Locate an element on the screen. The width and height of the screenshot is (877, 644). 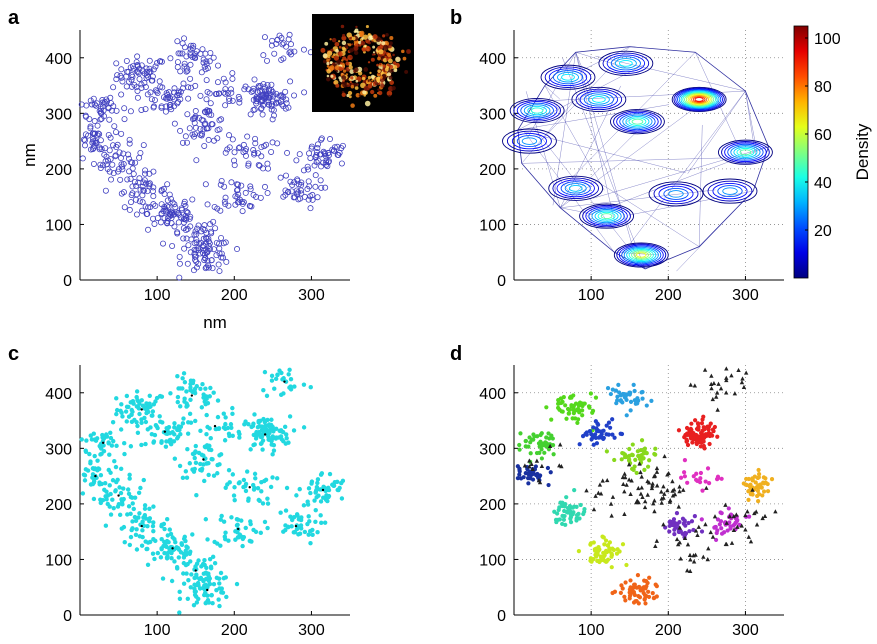
panel-d-label: d is located at coordinates (456, 354).